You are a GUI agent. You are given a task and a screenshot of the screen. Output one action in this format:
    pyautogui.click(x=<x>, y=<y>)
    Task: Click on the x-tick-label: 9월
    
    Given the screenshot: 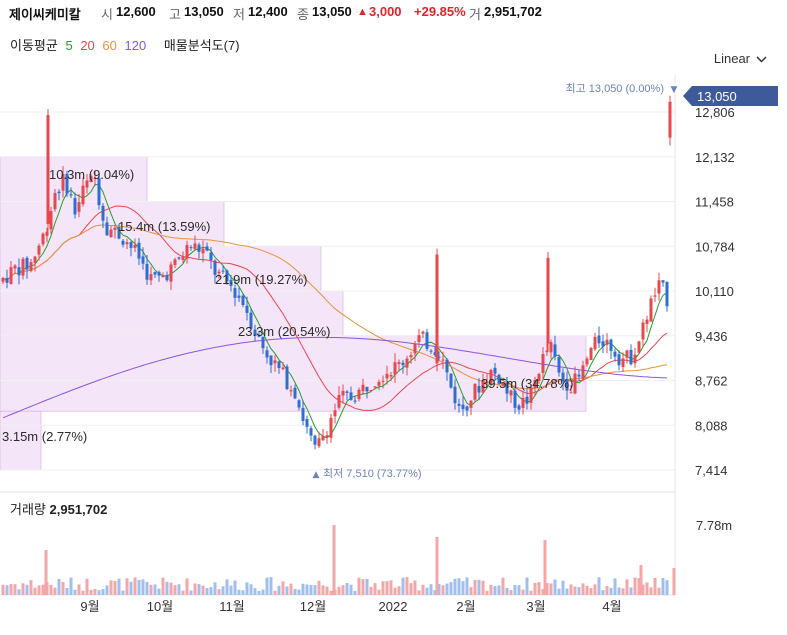 What is the action you would take?
    pyautogui.click(x=89, y=606)
    